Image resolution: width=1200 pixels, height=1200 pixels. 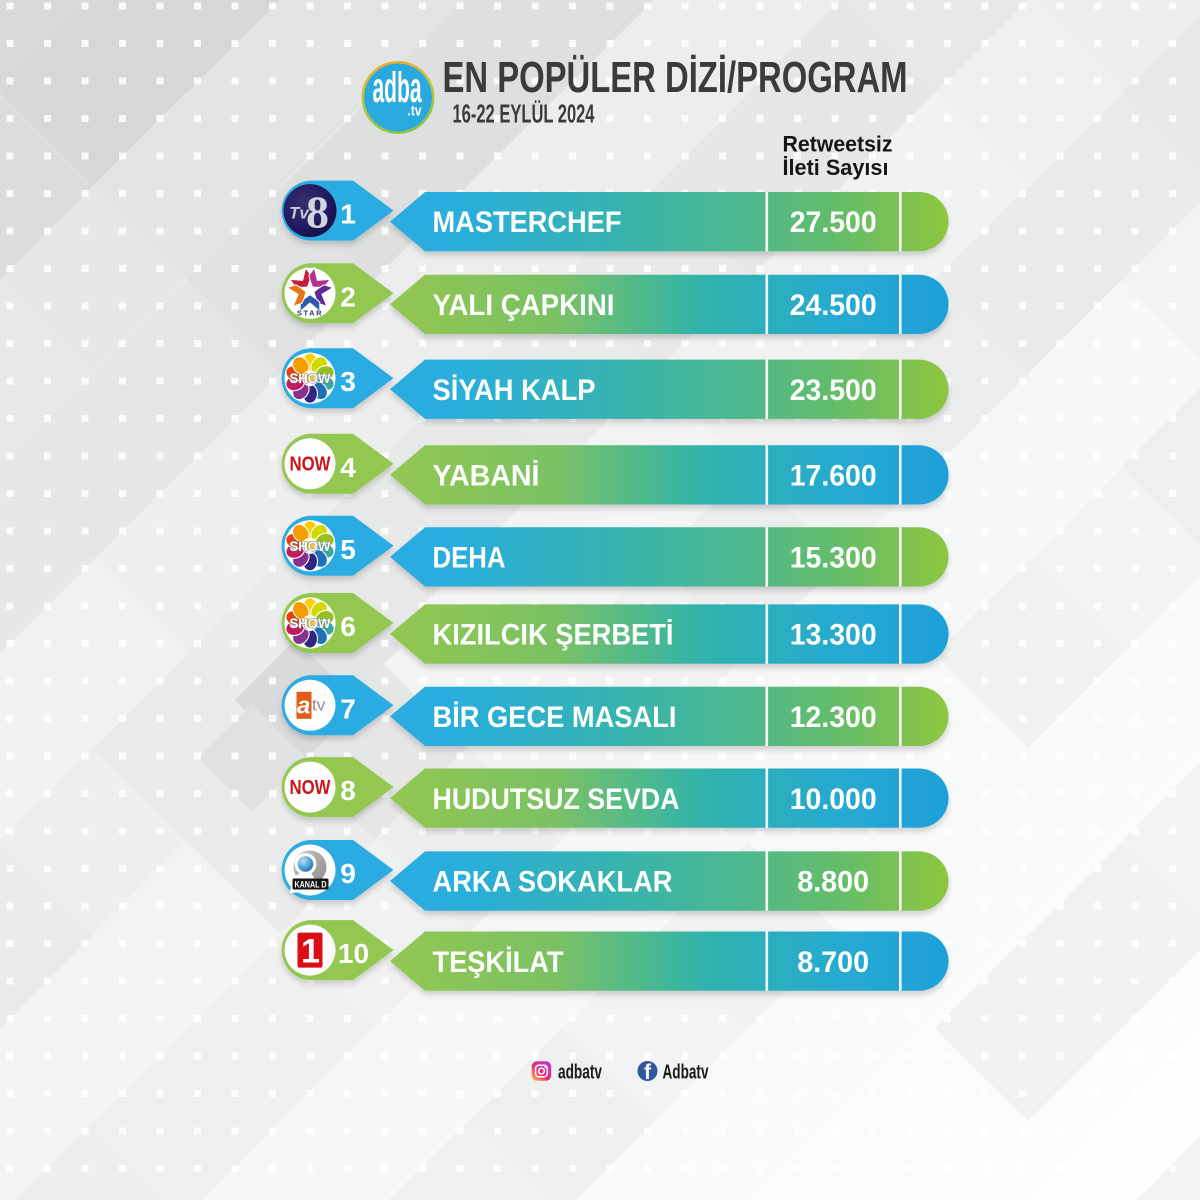 I want to click on svg-text: 17.600, so click(x=833, y=475).